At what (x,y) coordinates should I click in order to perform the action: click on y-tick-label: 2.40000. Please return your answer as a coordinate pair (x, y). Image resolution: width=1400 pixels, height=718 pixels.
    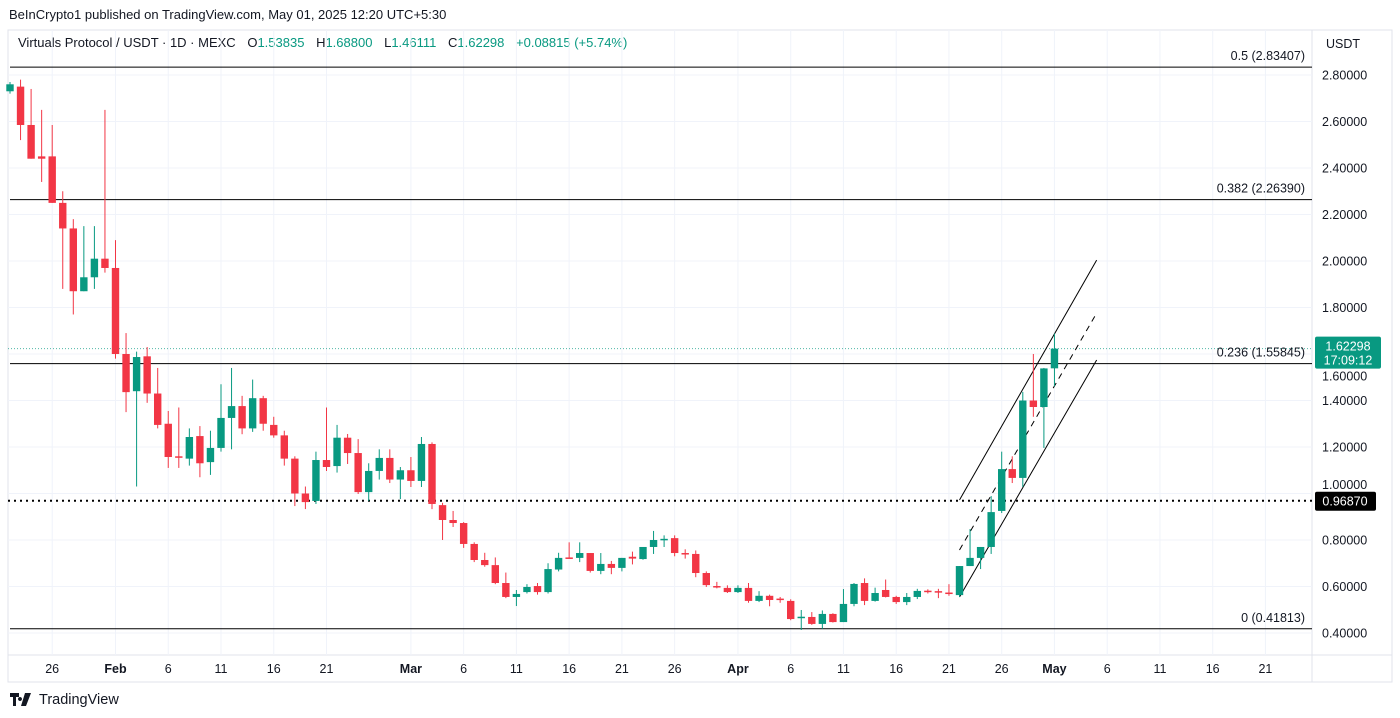
    Looking at the image, I should click on (1344, 169).